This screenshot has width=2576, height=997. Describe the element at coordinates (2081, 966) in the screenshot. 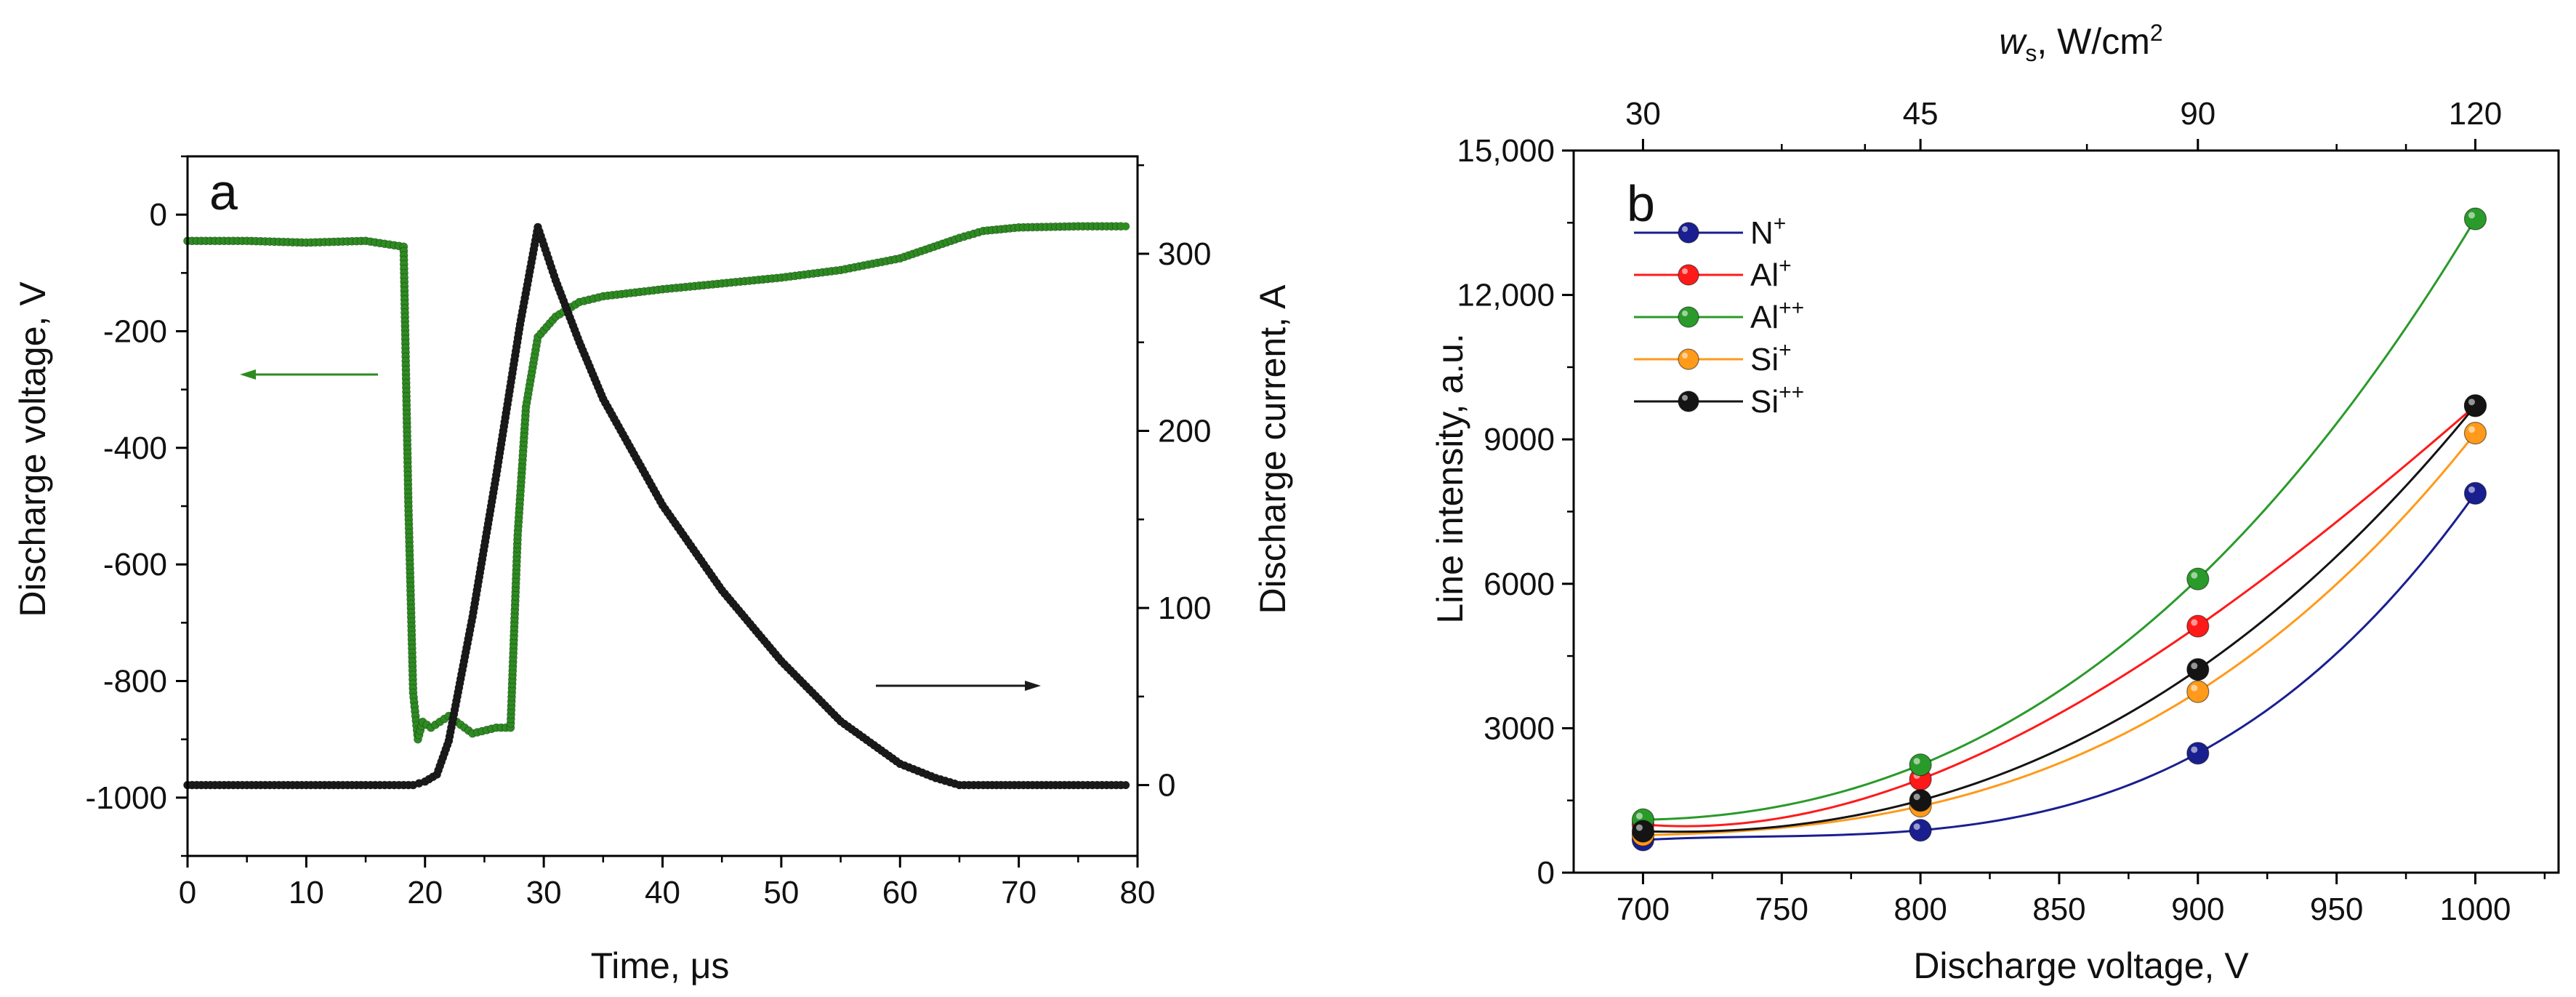

I see `panel-b-x-axis-label: Discharge voltage, V` at that location.